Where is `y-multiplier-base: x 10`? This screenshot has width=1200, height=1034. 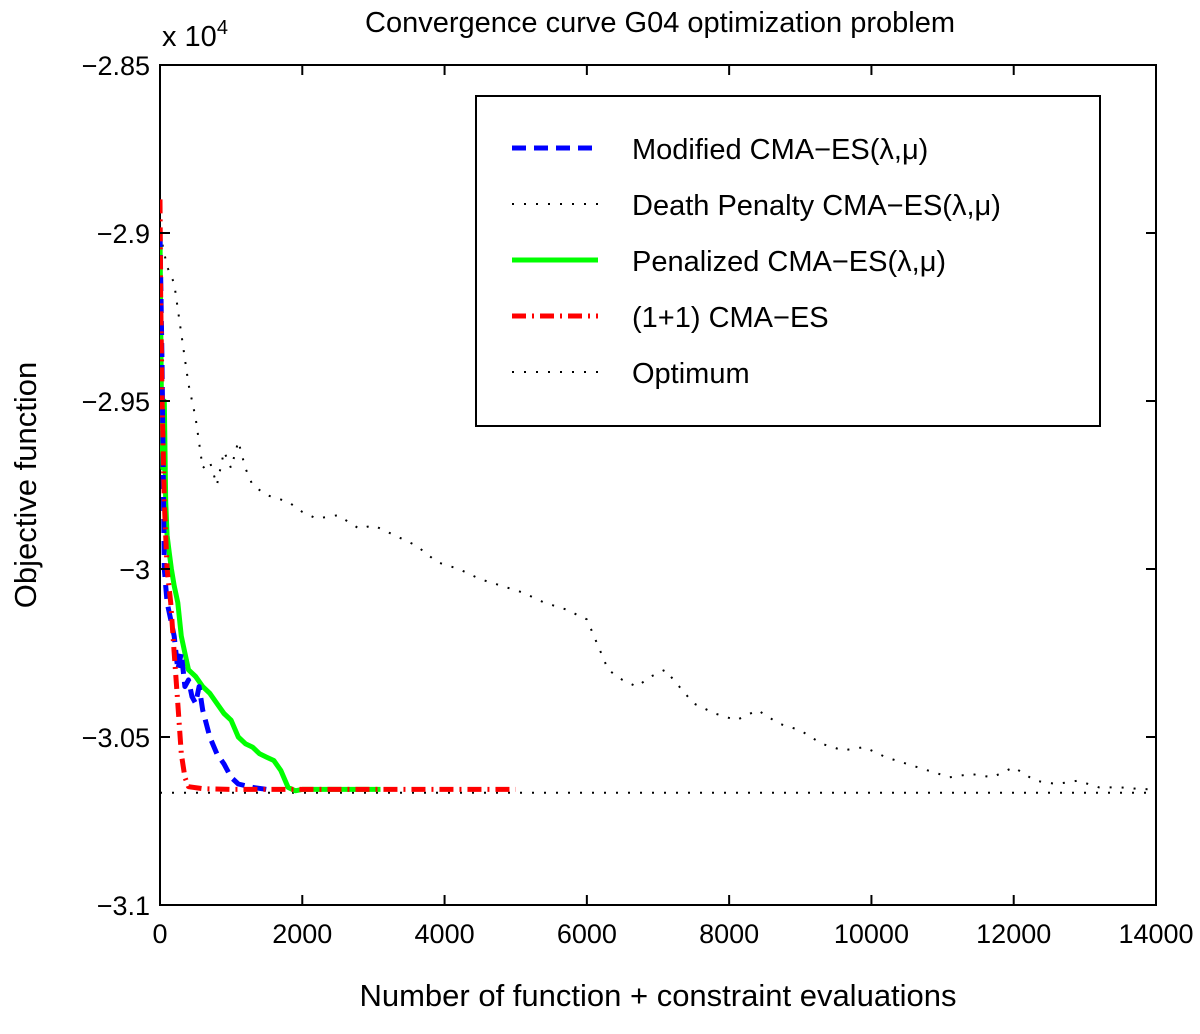 y-multiplier-base: x 10 is located at coordinates (189, 37).